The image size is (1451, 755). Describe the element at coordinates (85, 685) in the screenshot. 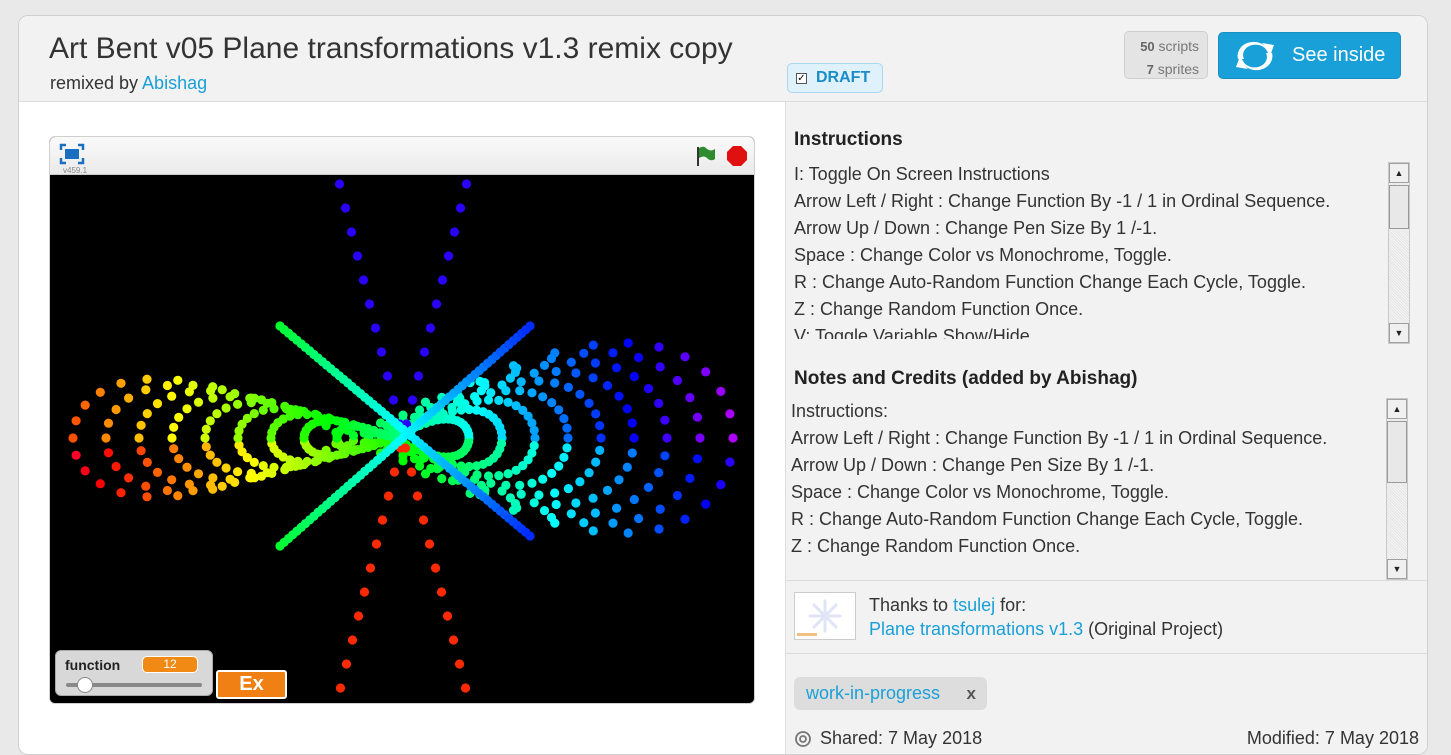

I see `monitor-slider-knob` at that location.